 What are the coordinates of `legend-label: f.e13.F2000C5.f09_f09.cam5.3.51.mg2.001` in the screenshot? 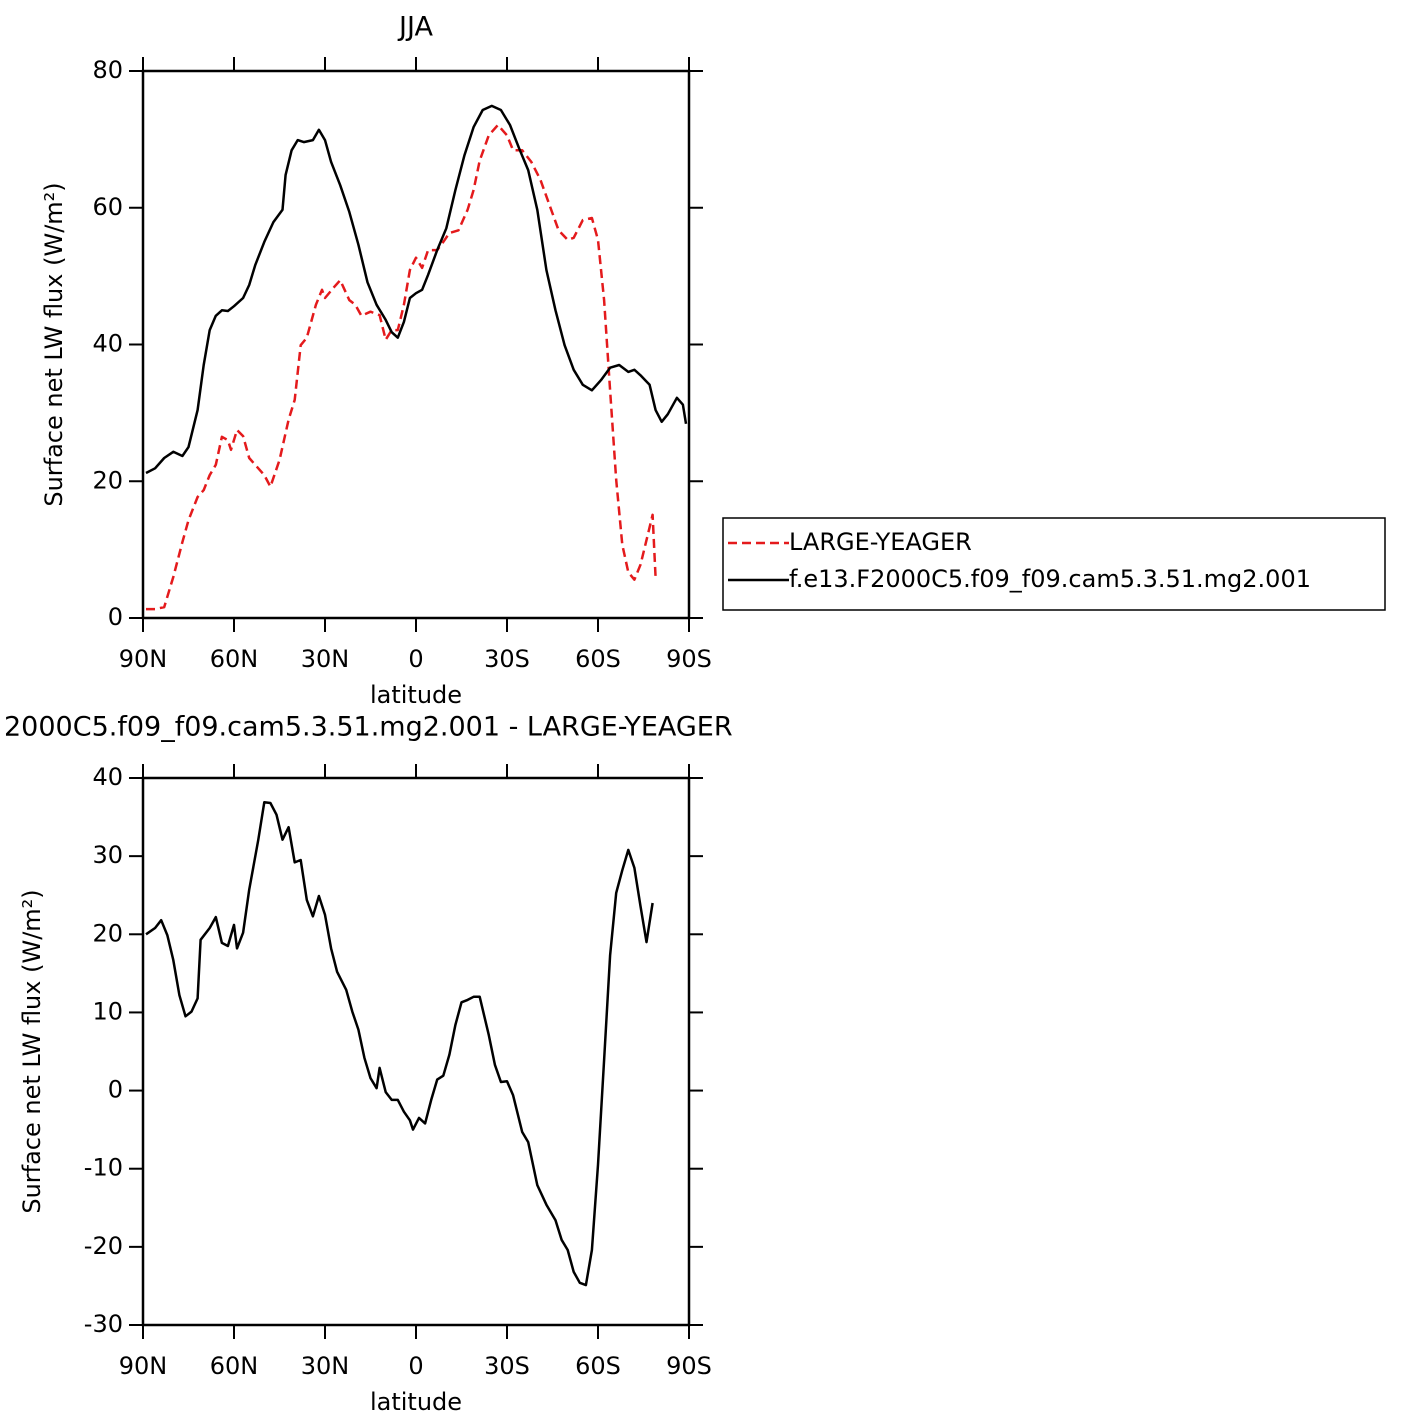 It's located at (1050, 579).